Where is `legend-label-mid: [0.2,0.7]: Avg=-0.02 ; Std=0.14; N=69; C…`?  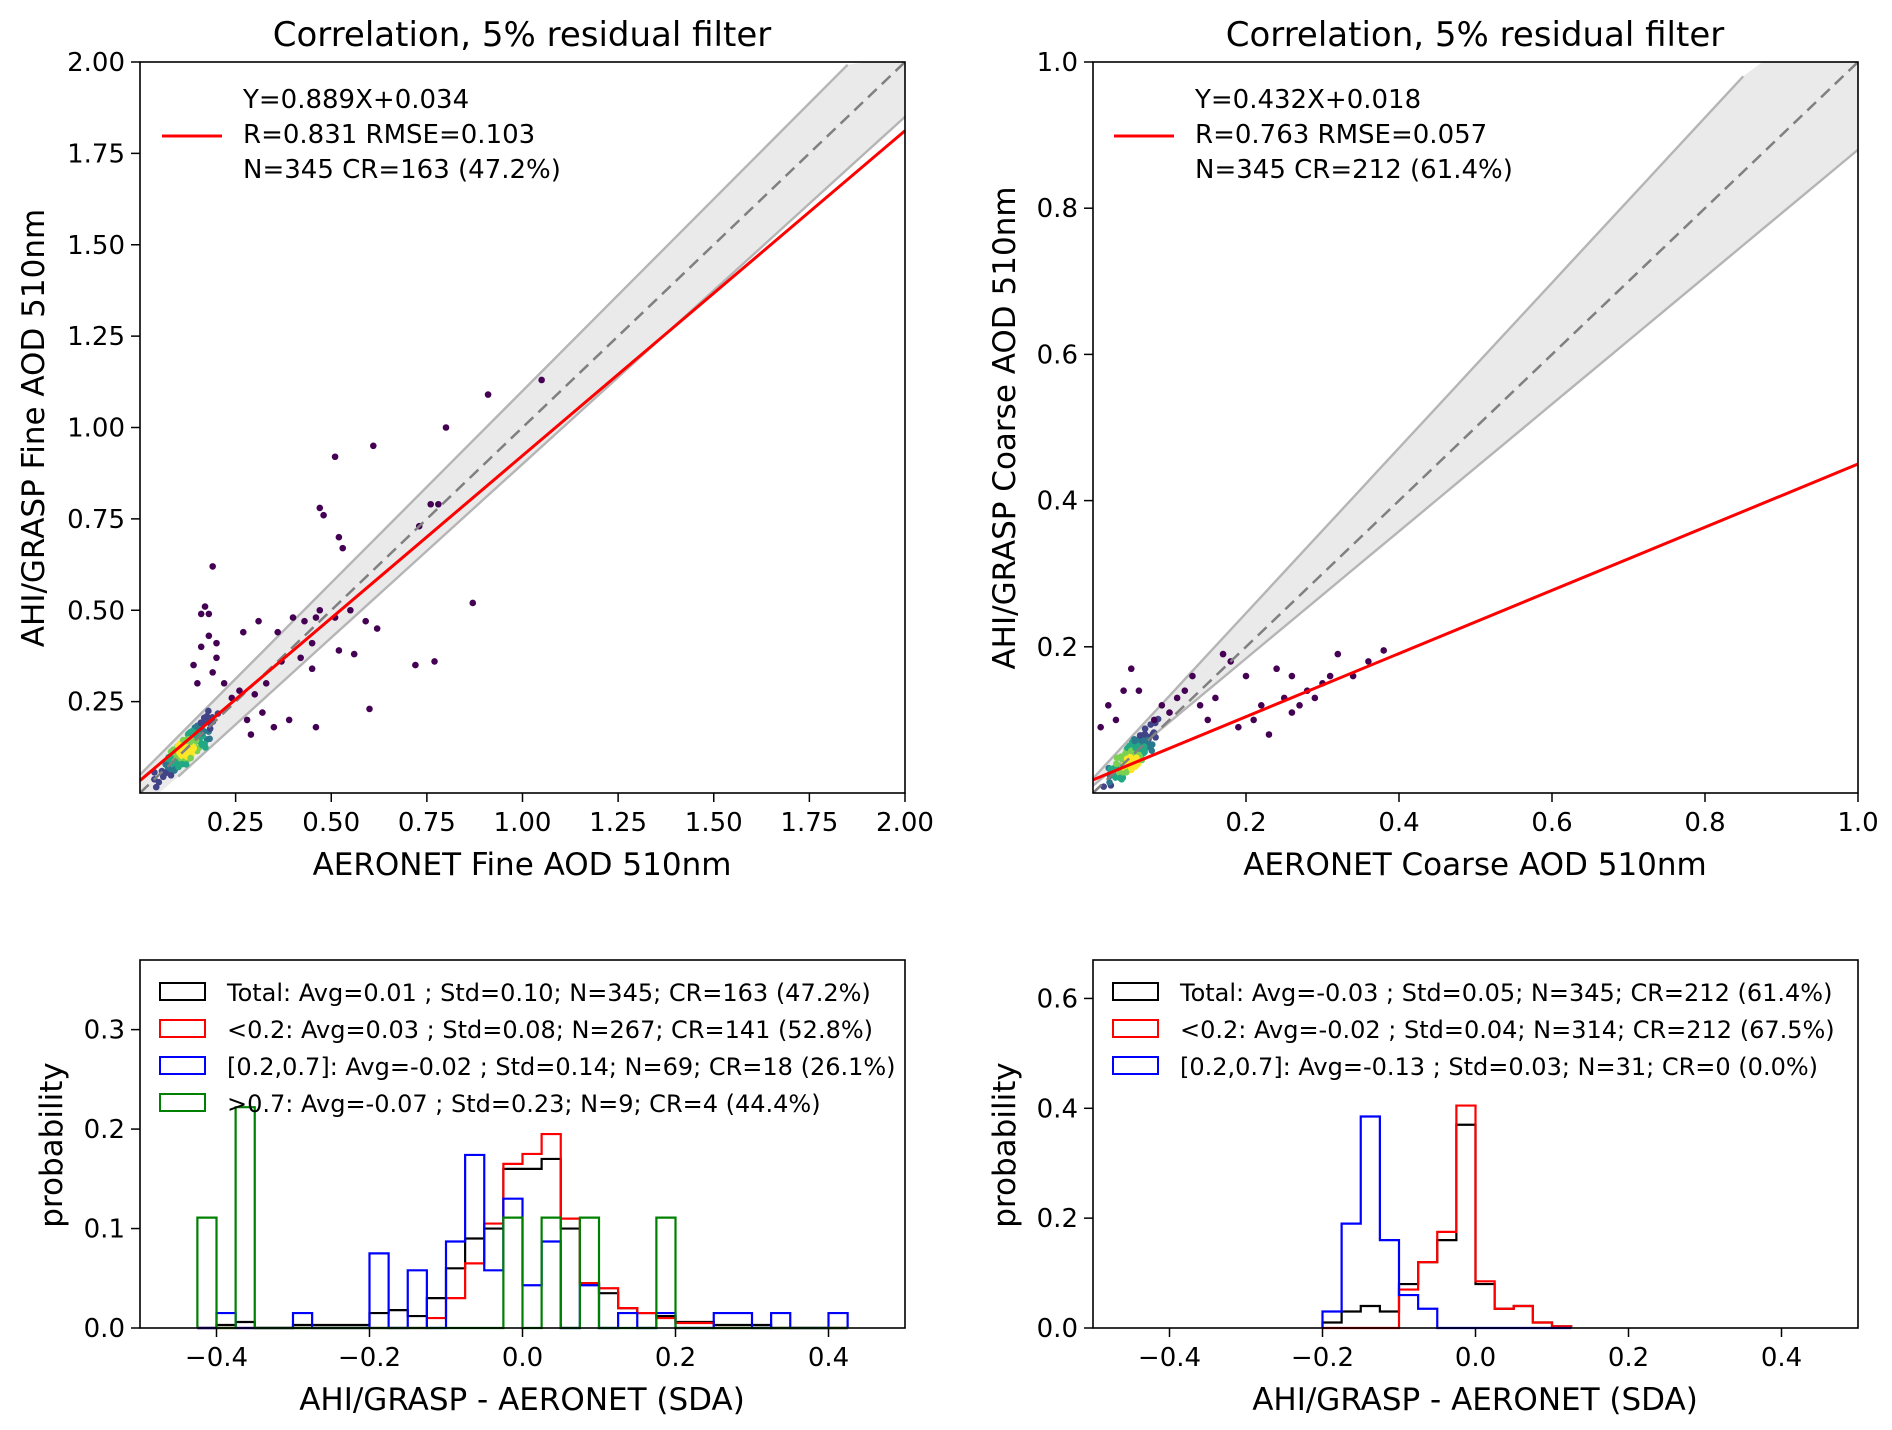 legend-label-mid: [0.2,0.7]: Avg=-0.02 ; Std=0.14; N=69; C… is located at coordinates (561, 1067).